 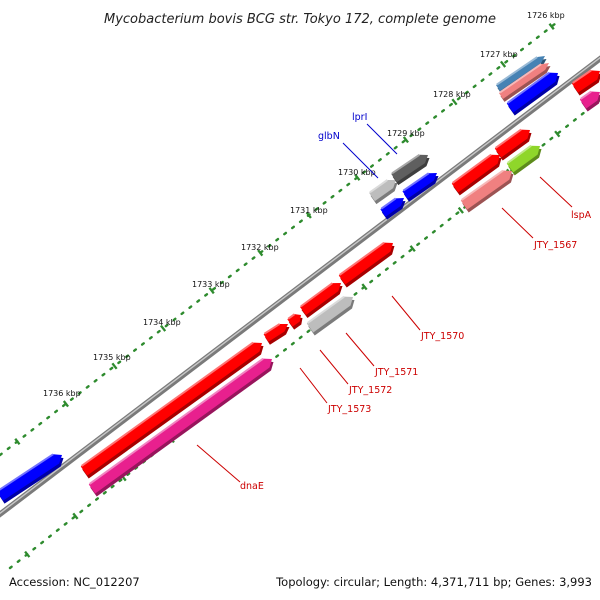 I want to click on lspA-gene-highlight, so click(x=519, y=154).